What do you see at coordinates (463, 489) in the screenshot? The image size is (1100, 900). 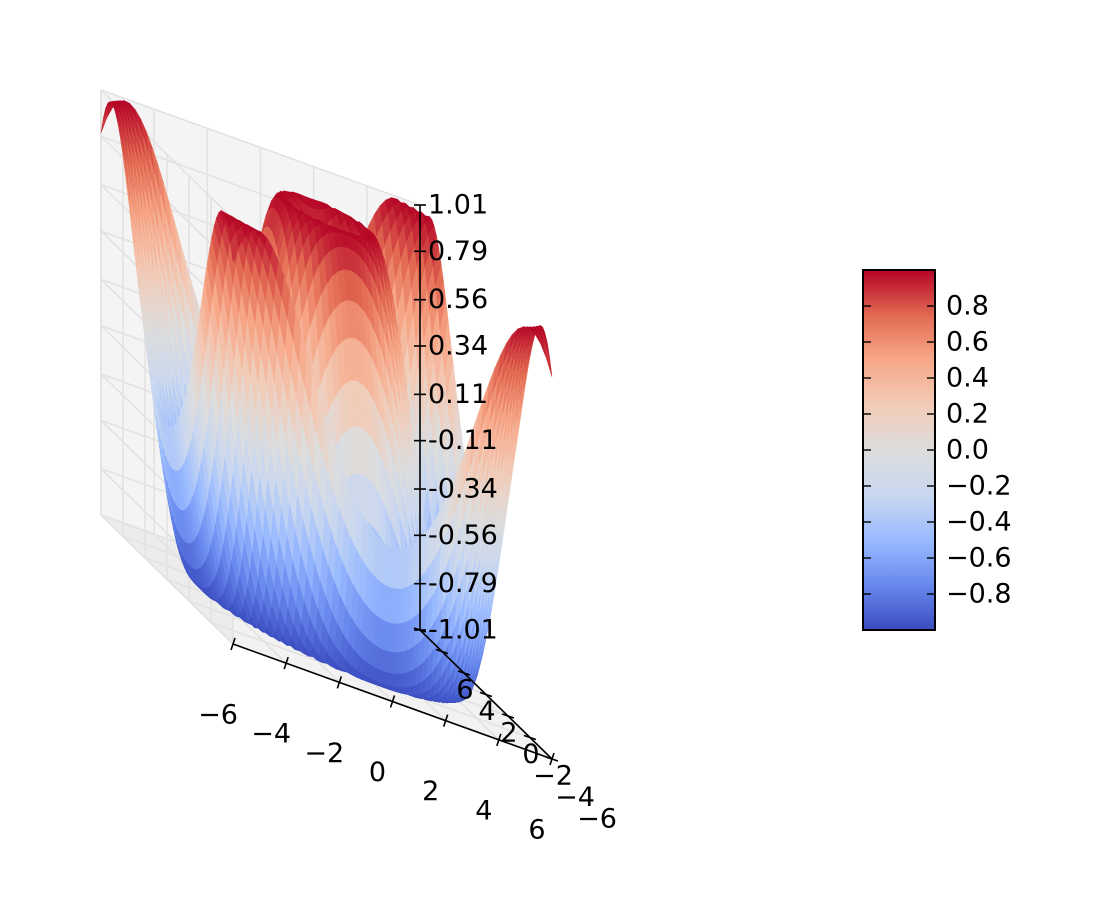 I see `tick-label: -0.34` at bounding box center [463, 489].